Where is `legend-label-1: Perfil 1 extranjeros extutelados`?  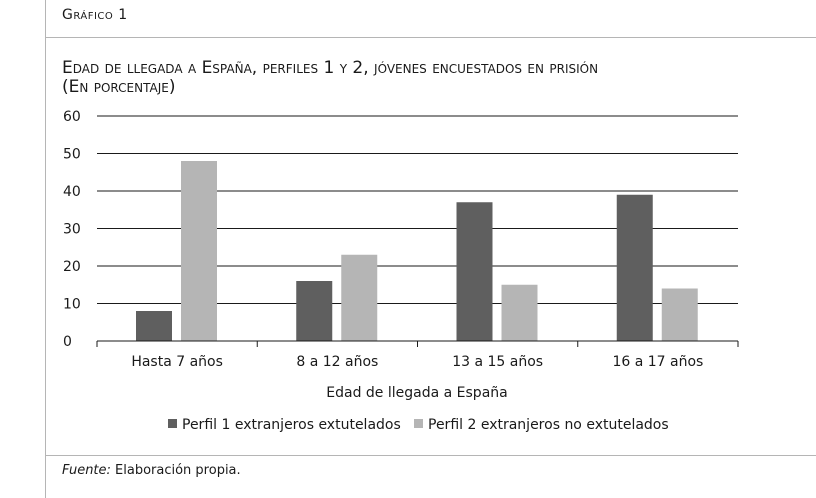
legend-label-1: Perfil 1 extranjeros extutelados is located at coordinates (291, 425).